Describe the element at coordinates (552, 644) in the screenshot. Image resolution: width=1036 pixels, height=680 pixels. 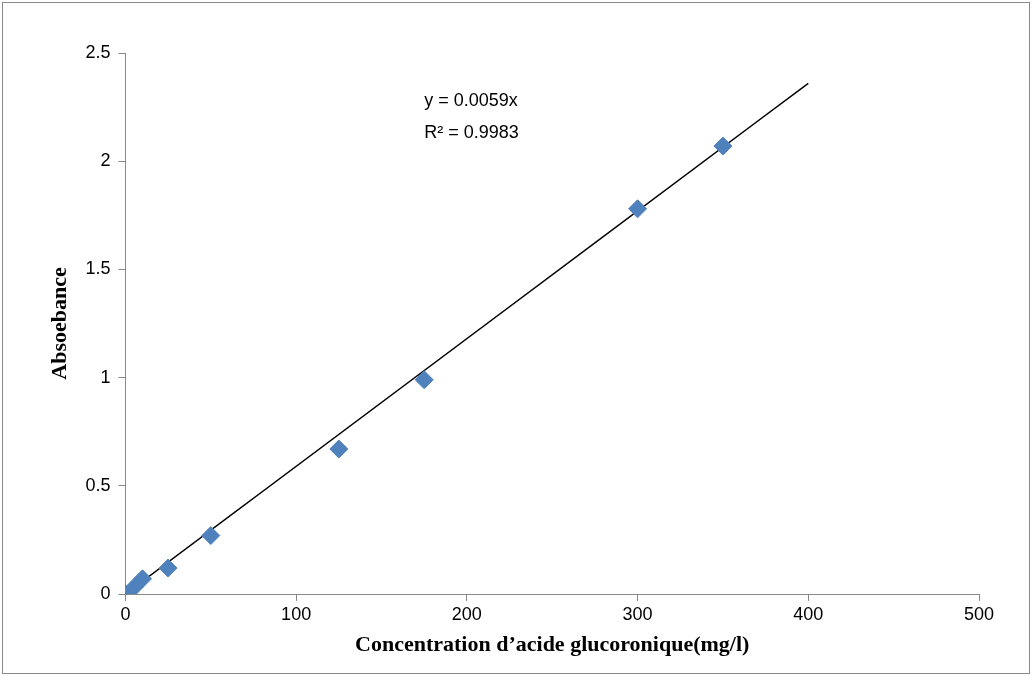
I see `x-axis-title: Concentration d’acide glucoronique(mg/l)` at that location.